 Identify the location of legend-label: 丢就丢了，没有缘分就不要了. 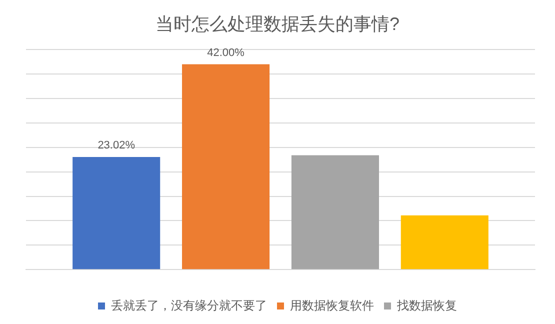
(189, 305).